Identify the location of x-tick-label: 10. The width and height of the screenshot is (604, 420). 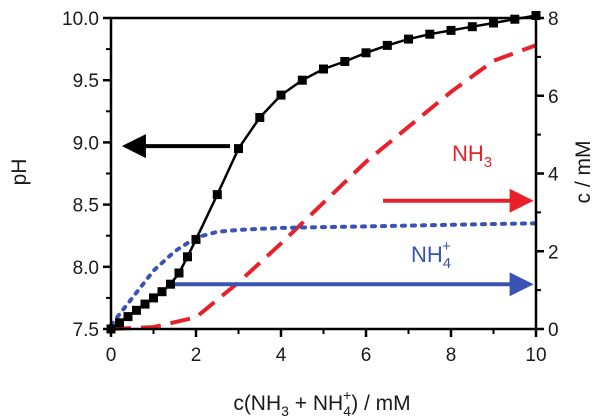
(535, 355).